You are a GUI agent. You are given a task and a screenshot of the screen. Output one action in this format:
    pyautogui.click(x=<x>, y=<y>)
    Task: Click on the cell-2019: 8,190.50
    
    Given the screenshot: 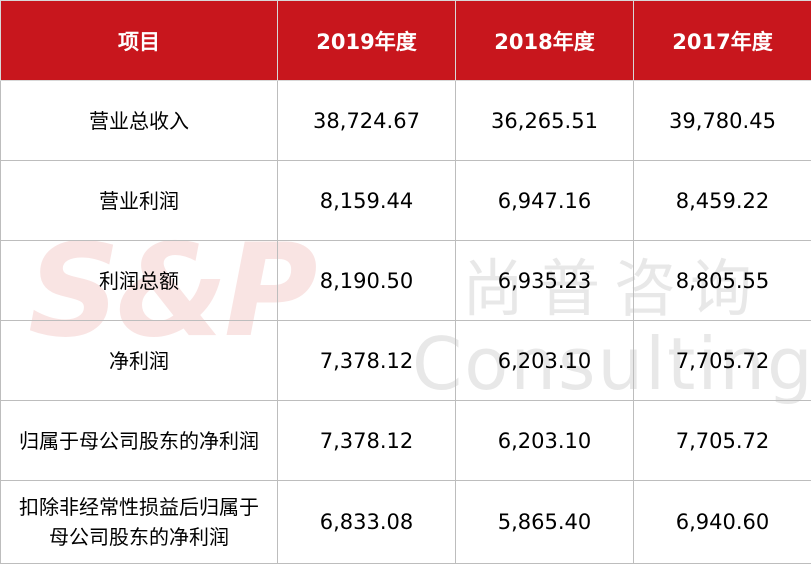 What is the action you would take?
    pyautogui.click(x=367, y=281)
    